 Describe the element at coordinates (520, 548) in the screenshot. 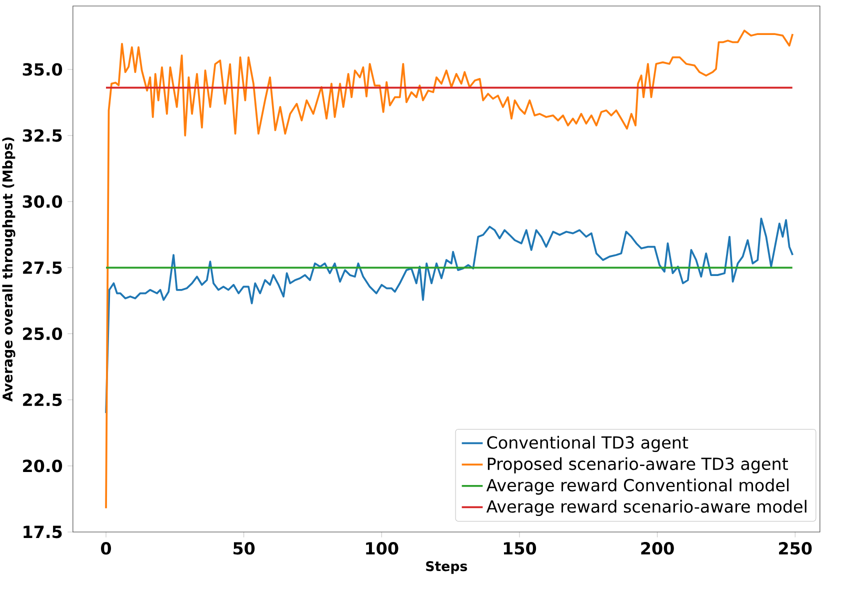

I see `x-tick-label: 150` at that location.